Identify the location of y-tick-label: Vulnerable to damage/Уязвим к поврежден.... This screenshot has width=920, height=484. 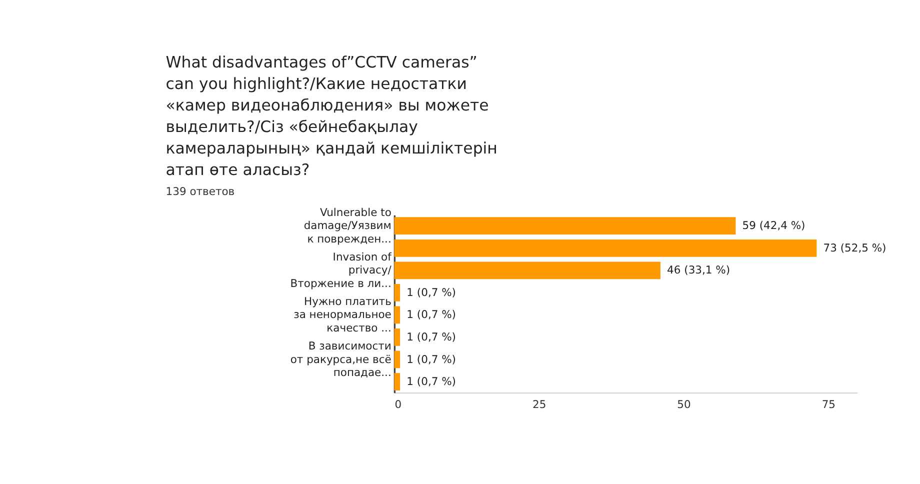
(348, 226).